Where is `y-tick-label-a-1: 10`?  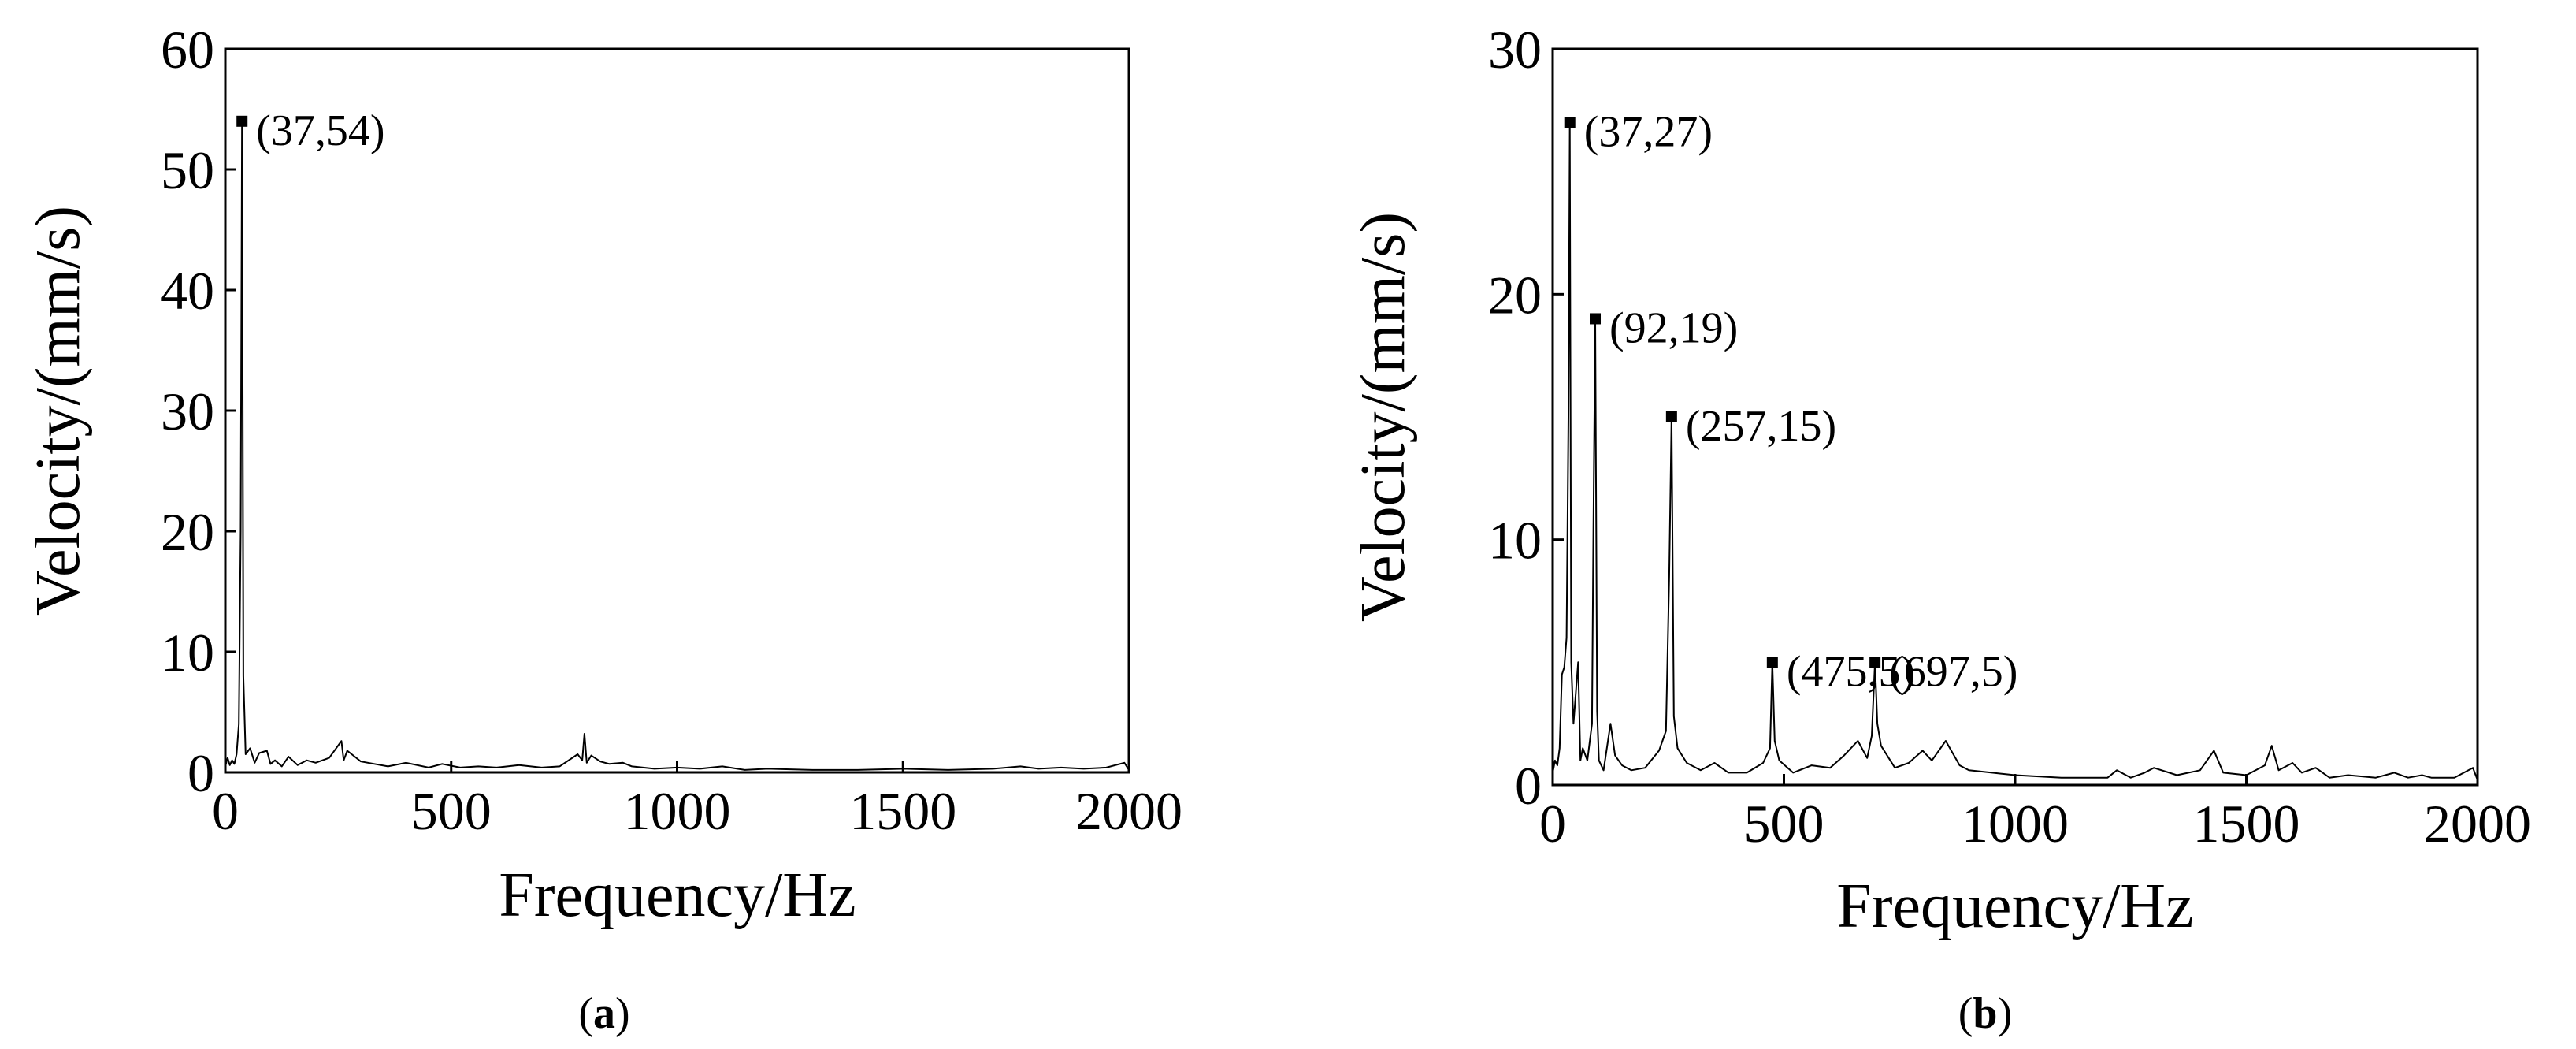
y-tick-label-a-1: 10 is located at coordinates (187, 653).